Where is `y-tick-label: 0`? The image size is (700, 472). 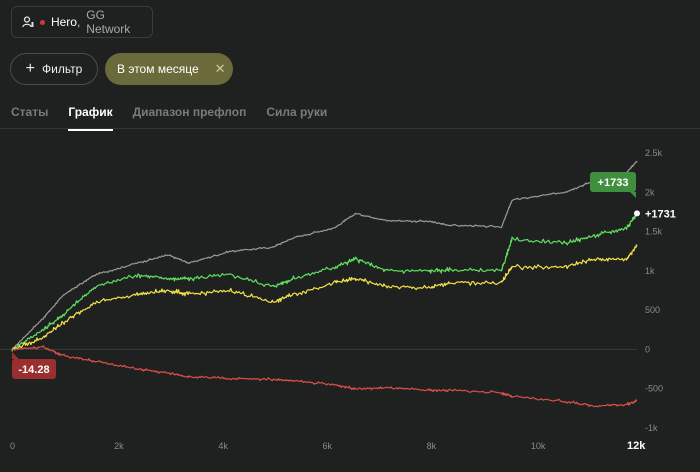 y-tick-label: 0 is located at coordinates (647, 349).